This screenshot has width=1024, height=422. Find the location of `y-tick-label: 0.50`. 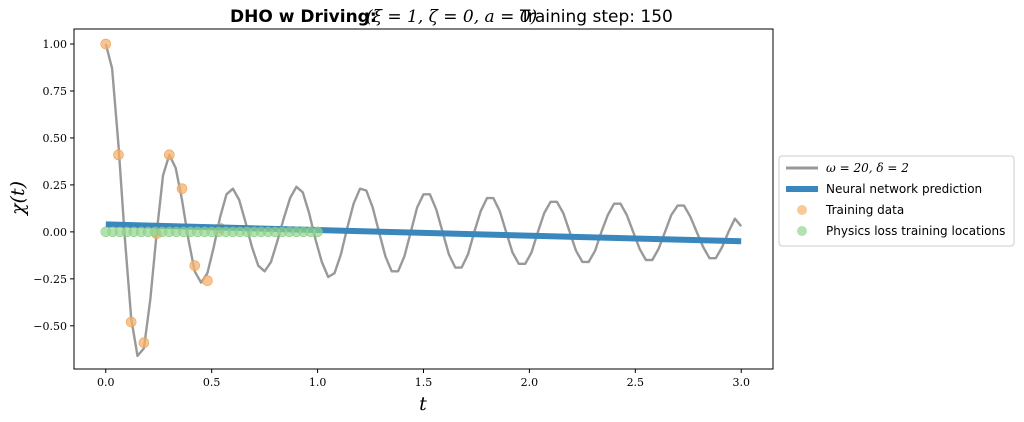

y-tick-label: 0.50 is located at coordinates (55, 138).